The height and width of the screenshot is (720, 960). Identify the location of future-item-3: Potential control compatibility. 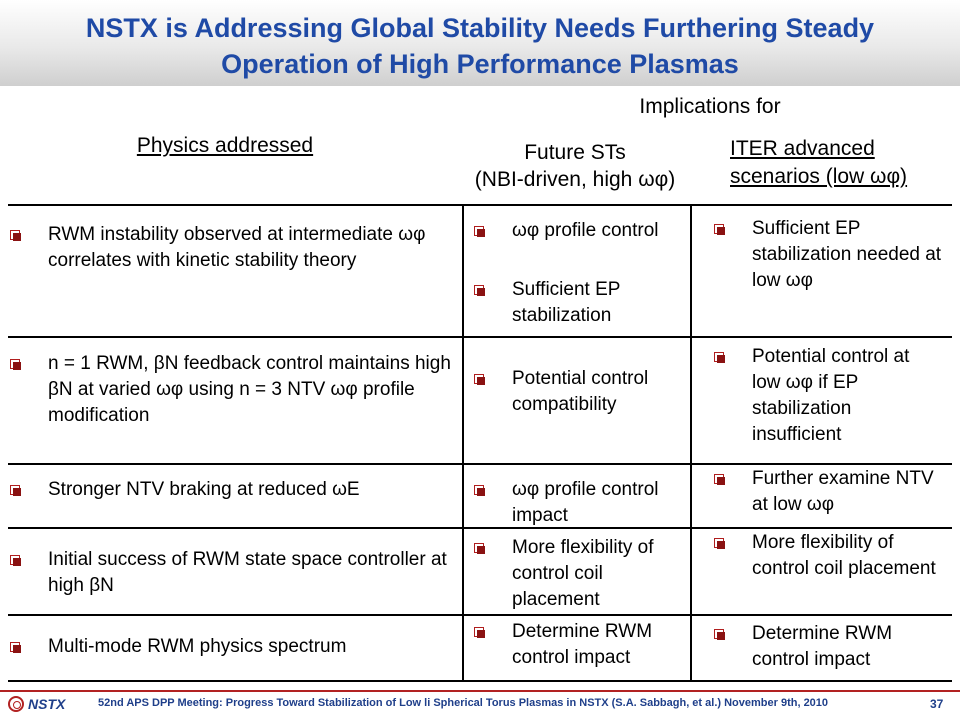
(583, 392).